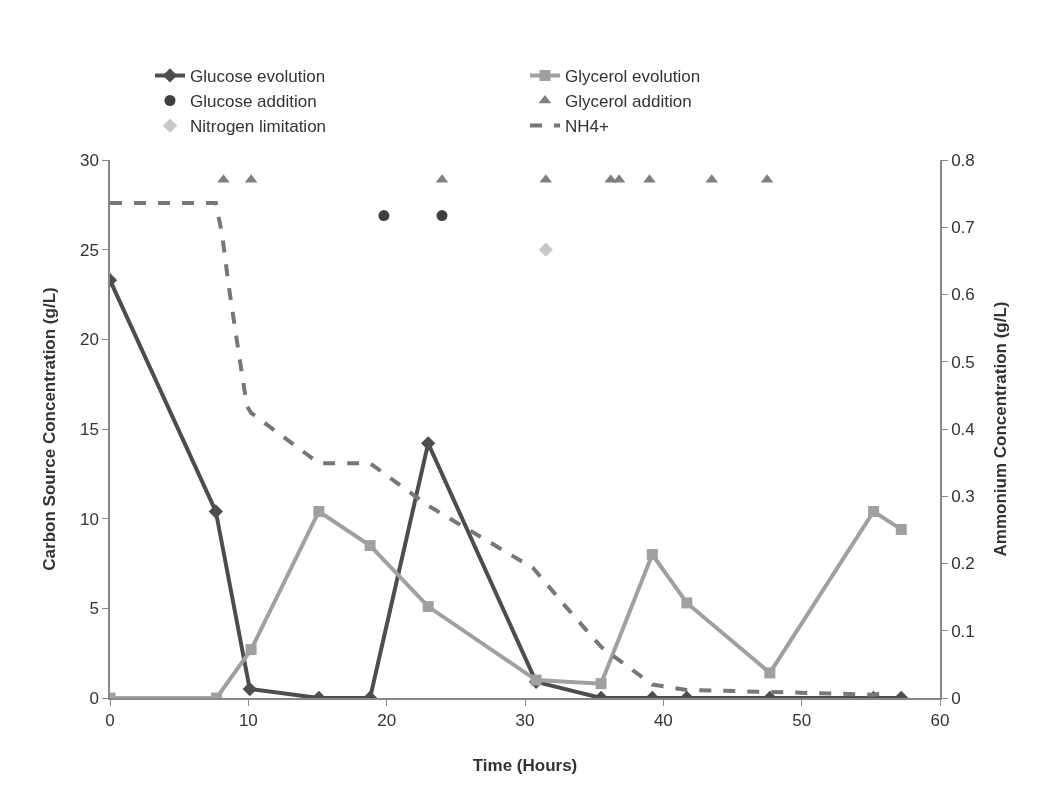 The height and width of the screenshot is (788, 1060). I want to click on y-tick-label: 30, so click(89, 160).